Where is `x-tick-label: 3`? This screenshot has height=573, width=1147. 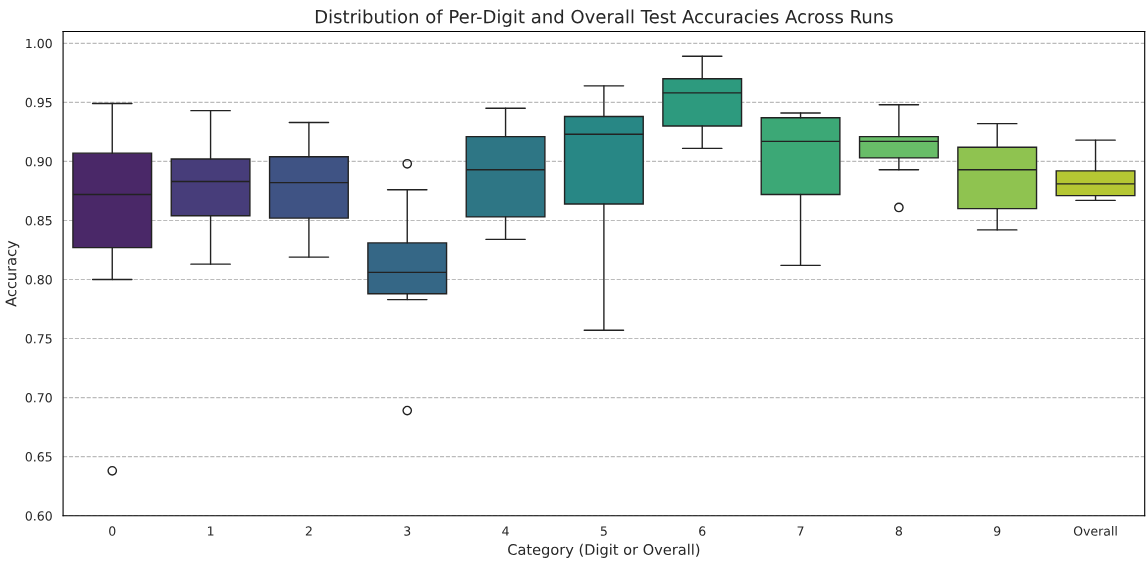 x-tick-label: 3 is located at coordinates (407, 531).